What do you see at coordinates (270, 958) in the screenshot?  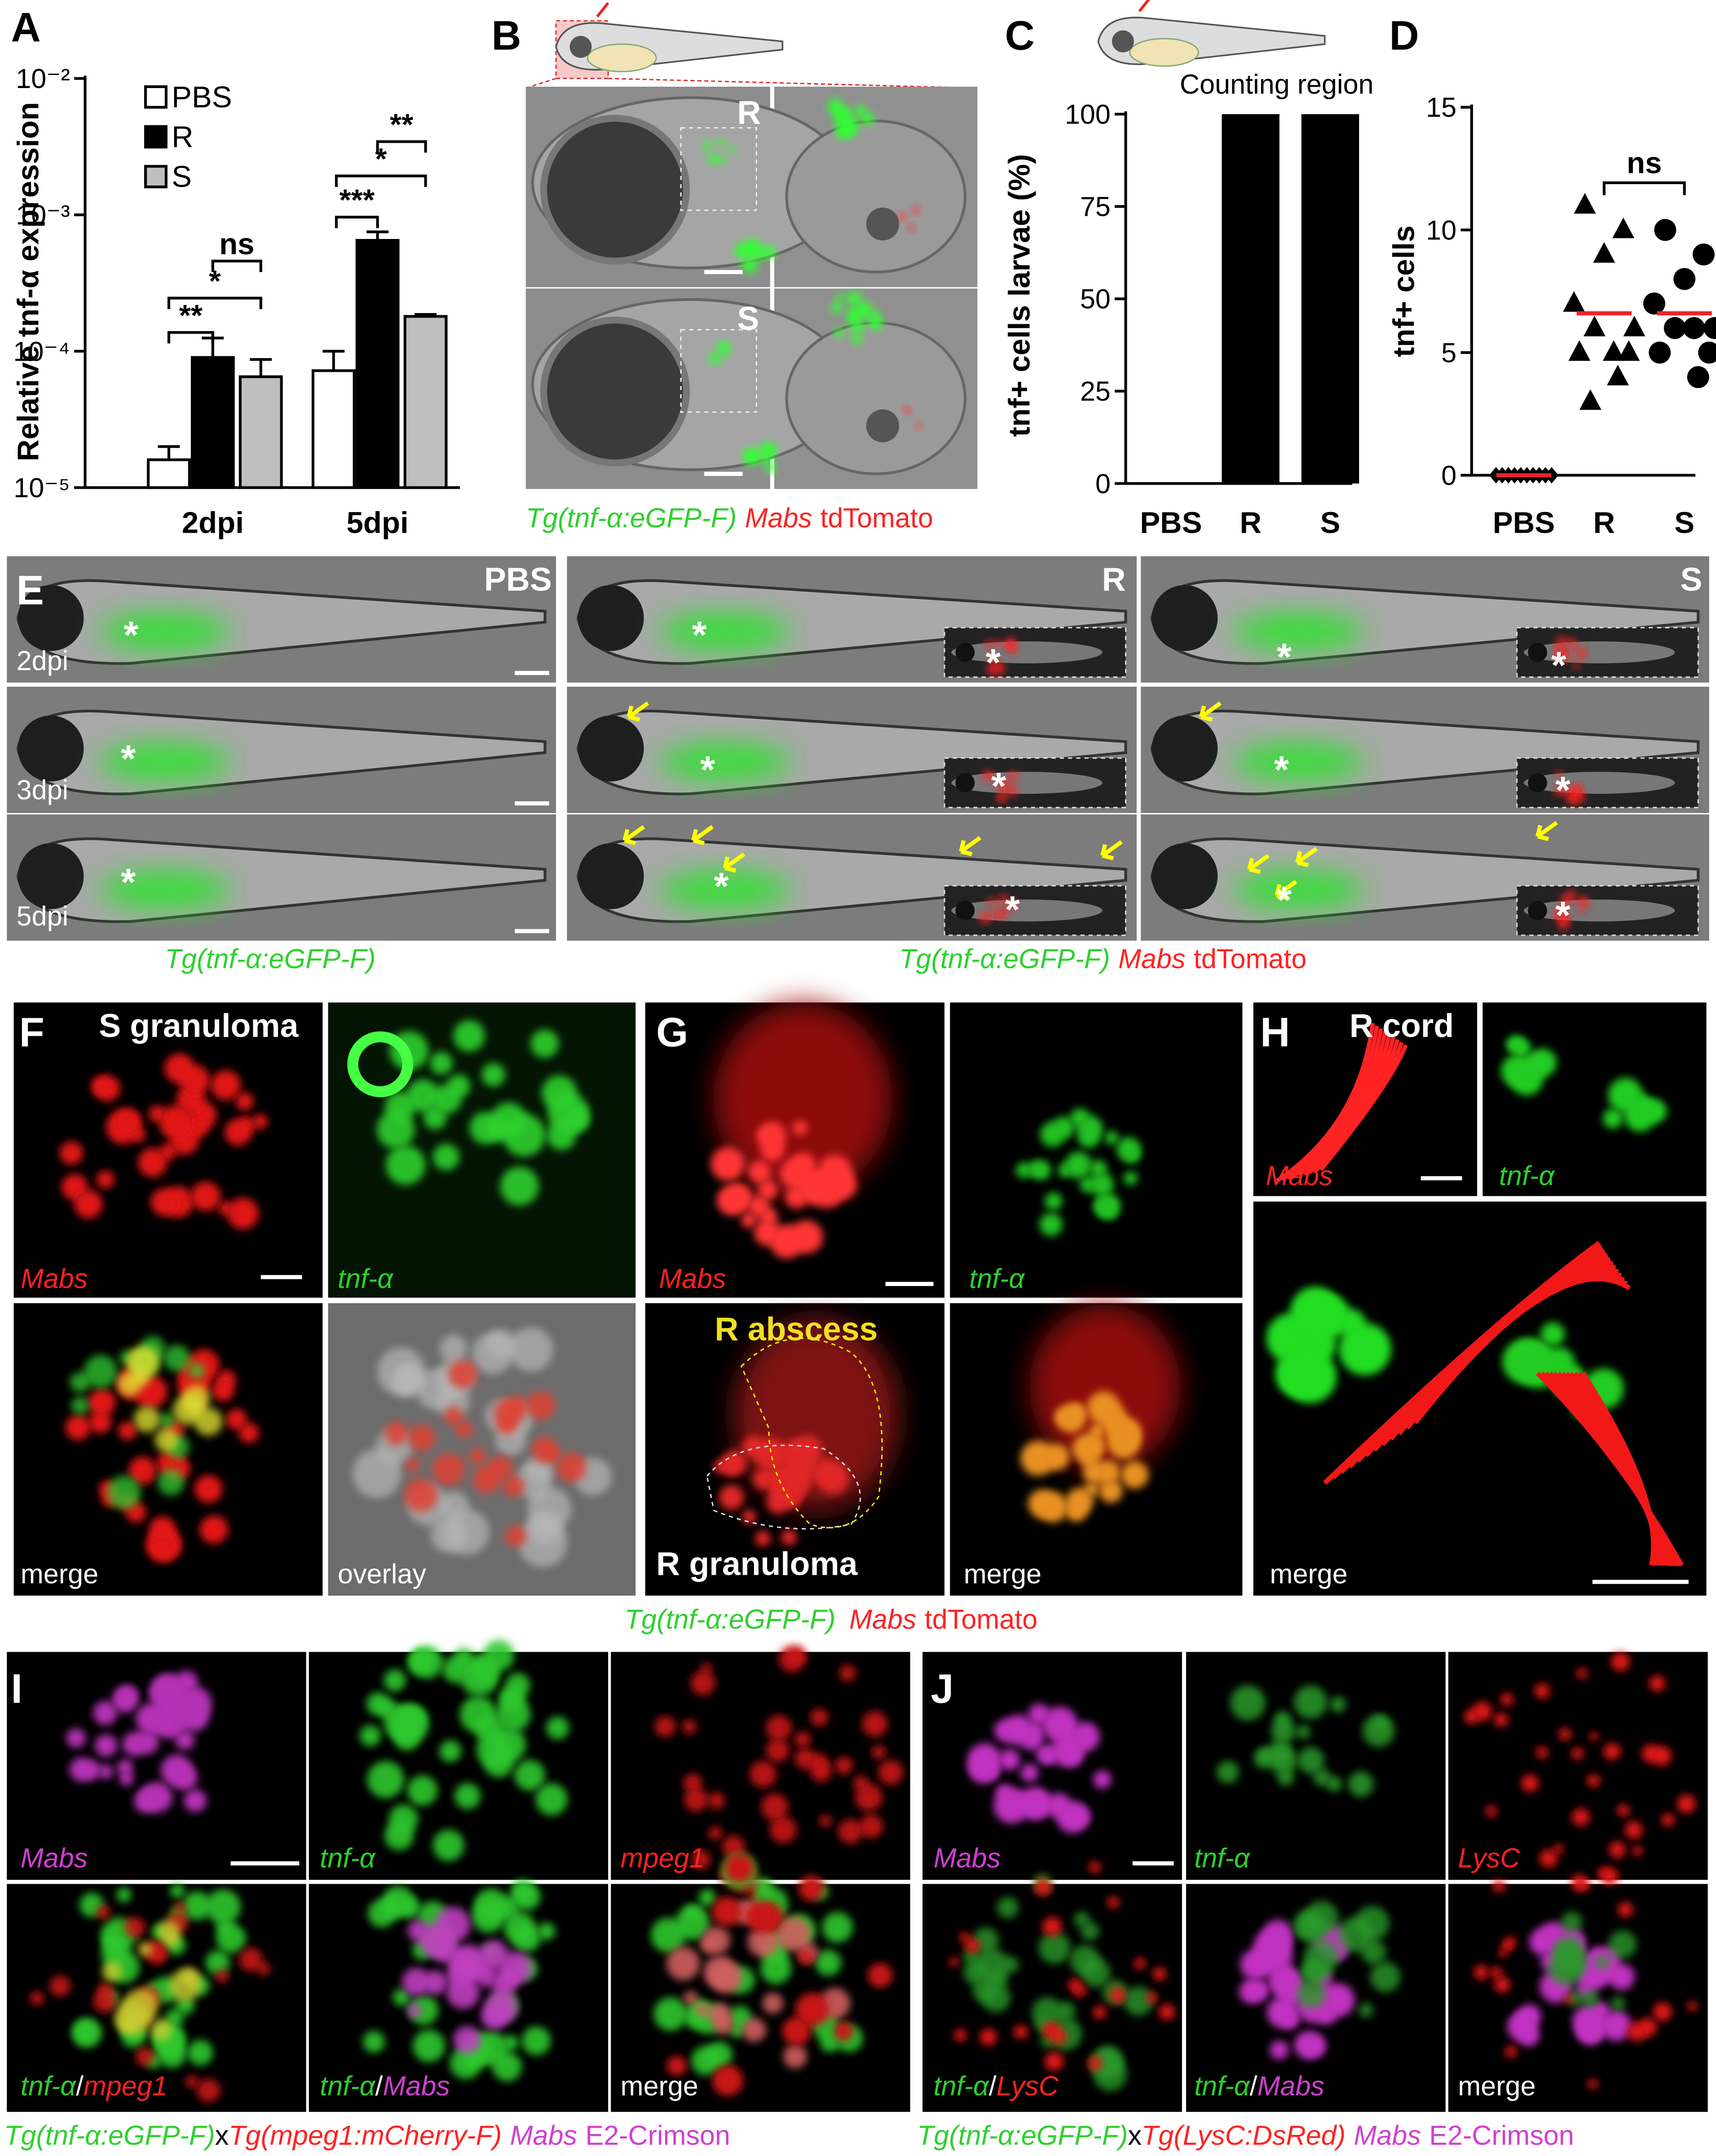 I see `caption: Tg(tnf-α:eGFP-F)` at bounding box center [270, 958].